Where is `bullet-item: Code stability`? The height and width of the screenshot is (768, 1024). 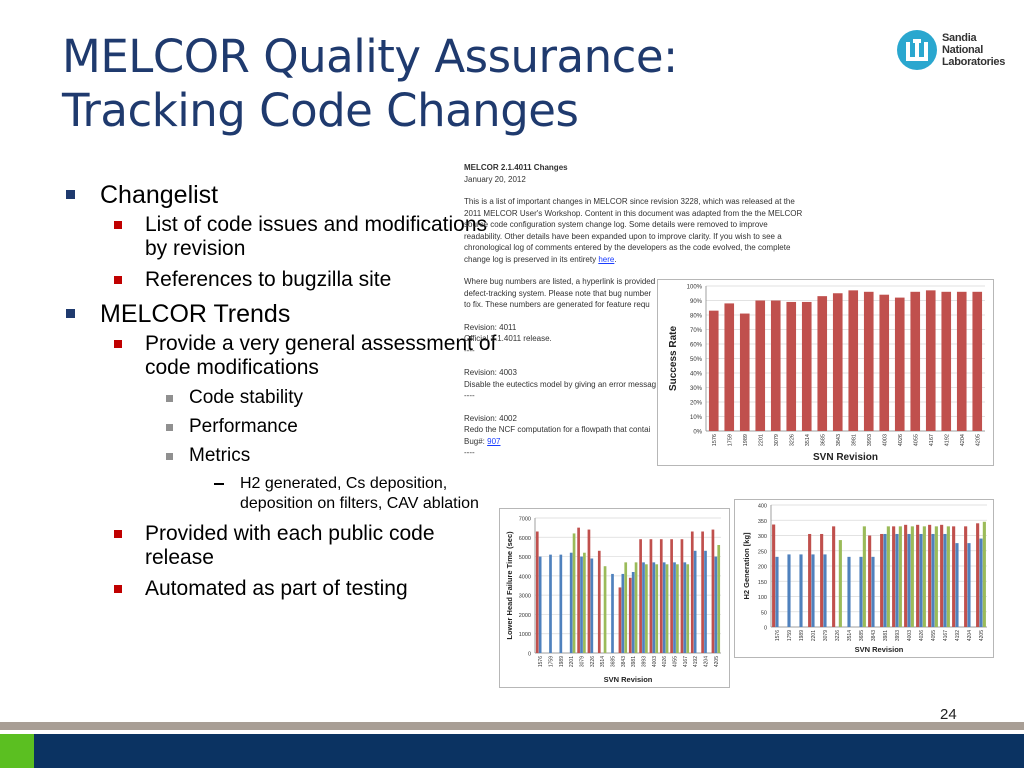
bullet-item: Code stability is located at coordinates (282, 398).